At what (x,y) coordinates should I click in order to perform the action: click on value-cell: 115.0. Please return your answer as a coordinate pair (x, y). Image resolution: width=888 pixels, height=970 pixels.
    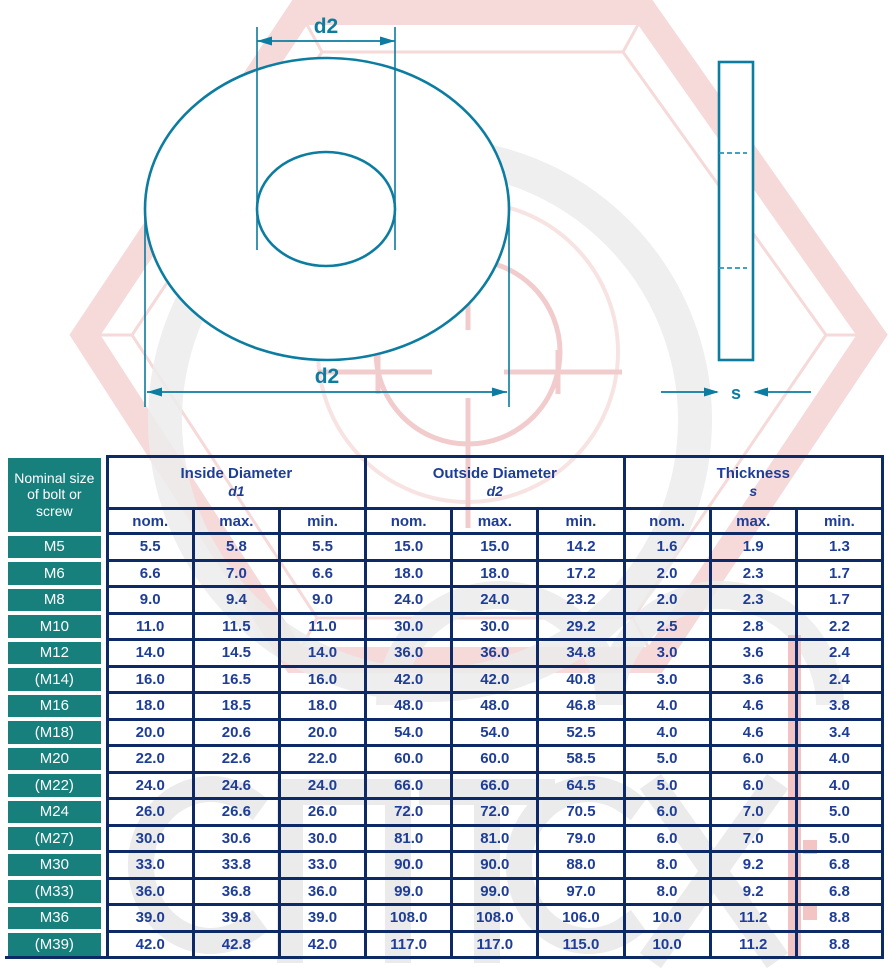
    Looking at the image, I should click on (581, 944).